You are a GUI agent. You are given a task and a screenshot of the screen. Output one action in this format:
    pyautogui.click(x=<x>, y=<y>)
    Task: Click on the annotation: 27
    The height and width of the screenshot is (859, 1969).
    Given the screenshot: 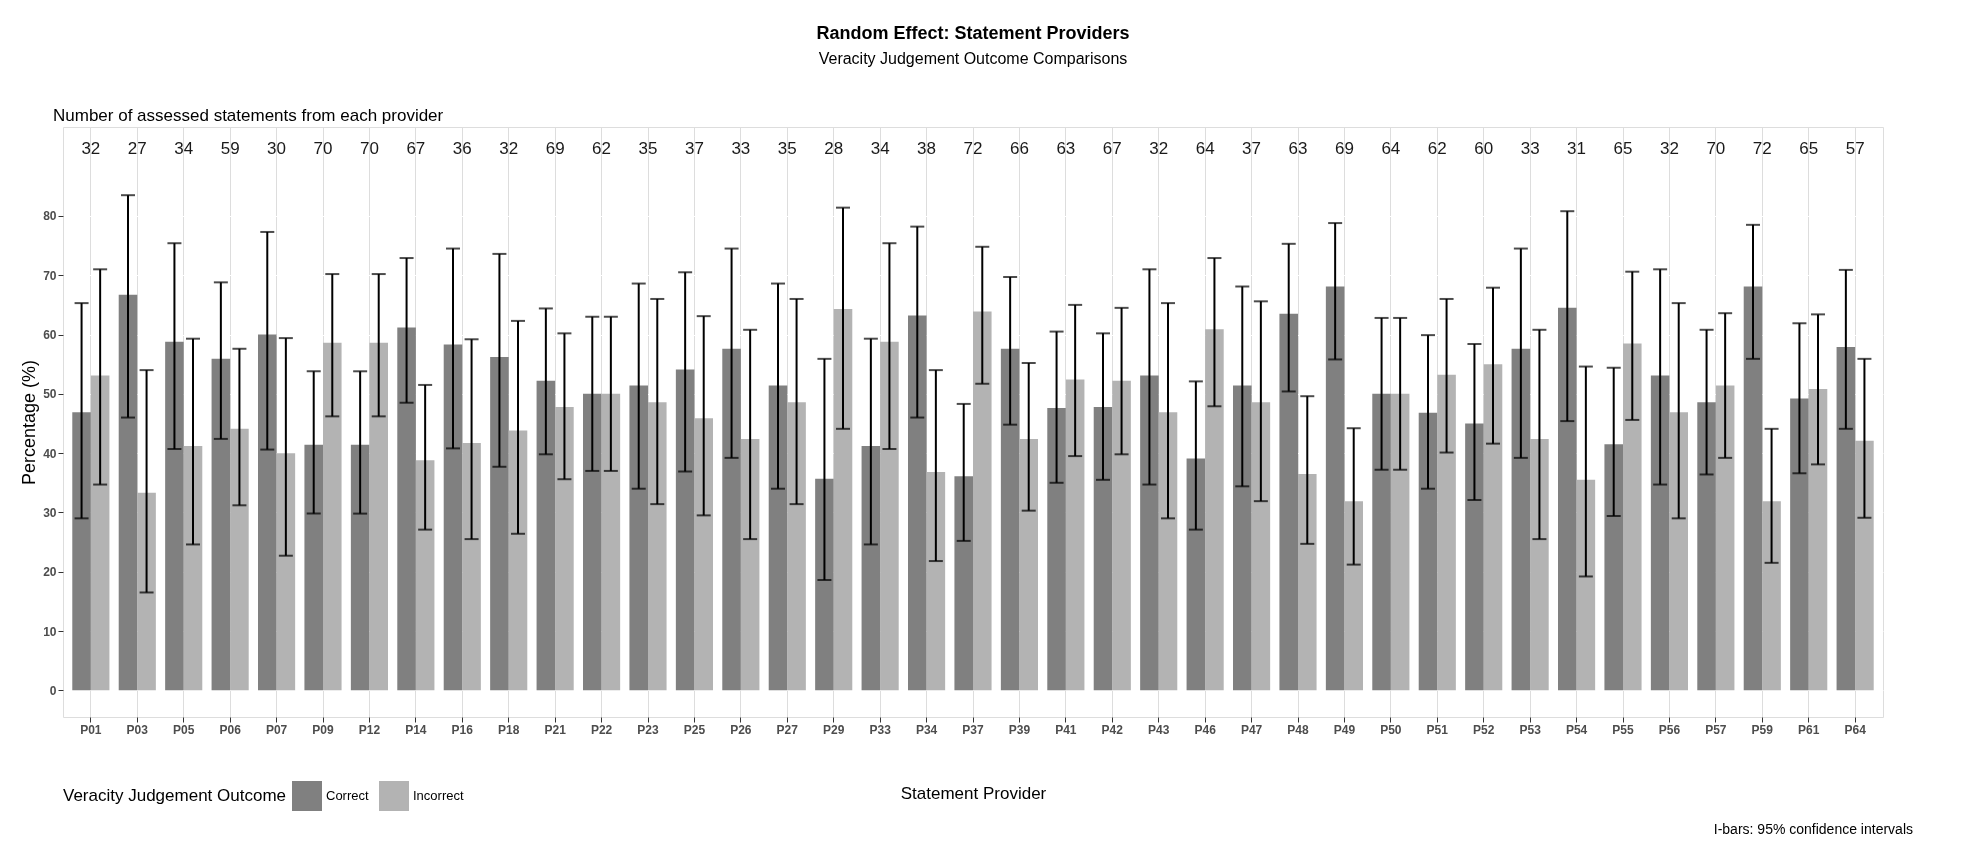 What is the action you would take?
    pyautogui.click(x=137, y=148)
    